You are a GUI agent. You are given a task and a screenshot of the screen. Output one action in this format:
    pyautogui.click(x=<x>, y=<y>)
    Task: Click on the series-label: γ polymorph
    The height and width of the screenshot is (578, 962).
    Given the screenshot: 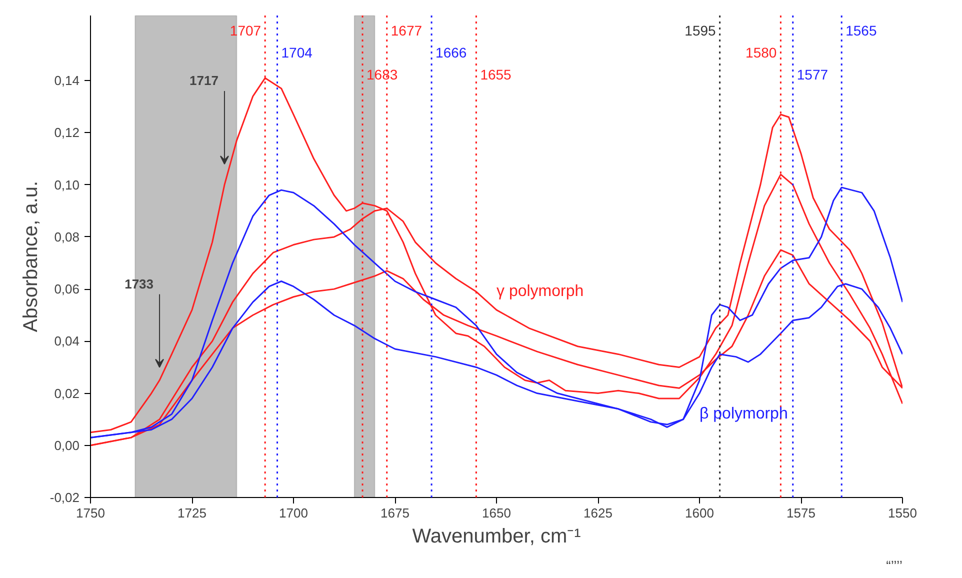 What is the action you would take?
    pyautogui.click(x=540, y=291)
    